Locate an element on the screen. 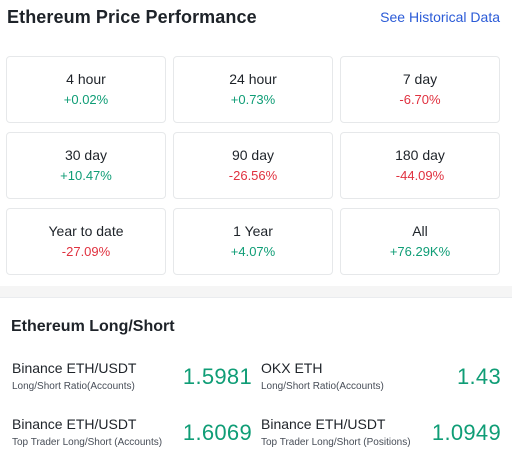 The width and height of the screenshot is (512, 463). performance-period-label: 1 Year is located at coordinates (253, 231).